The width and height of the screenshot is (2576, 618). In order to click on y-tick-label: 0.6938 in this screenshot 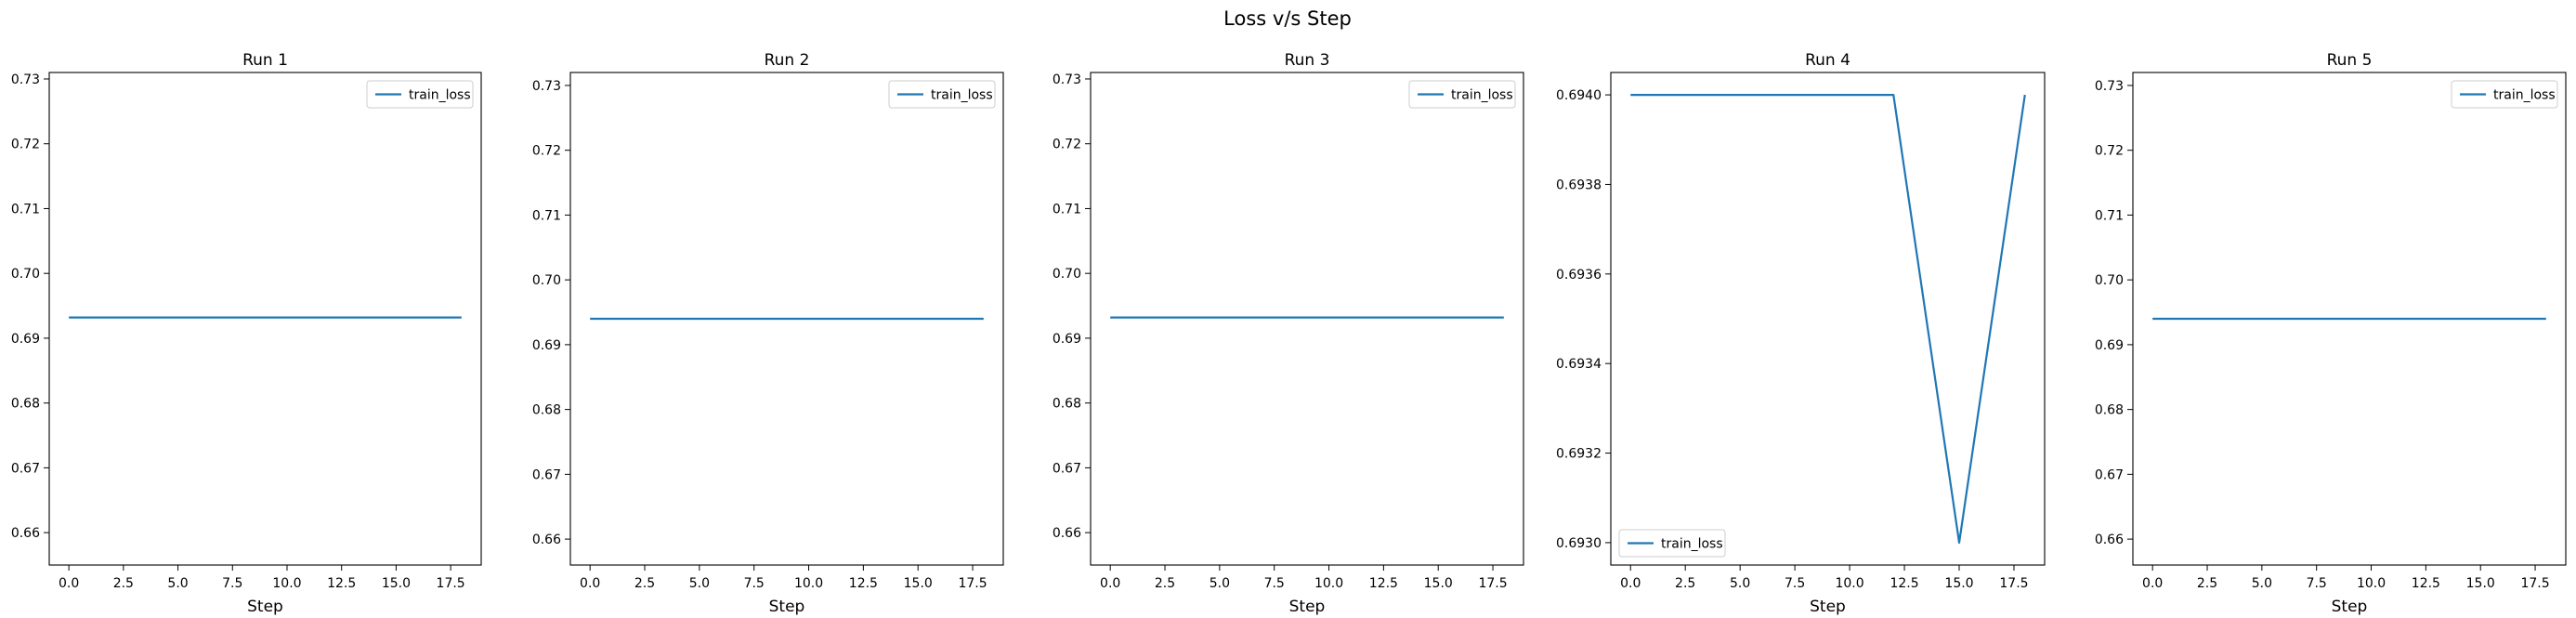, I will do `click(1579, 185)`.